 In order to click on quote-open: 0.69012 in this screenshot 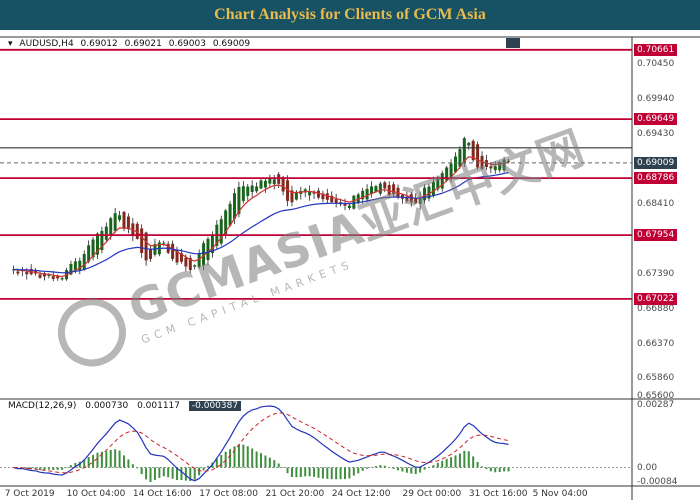, I will do `click(99, 44)`.